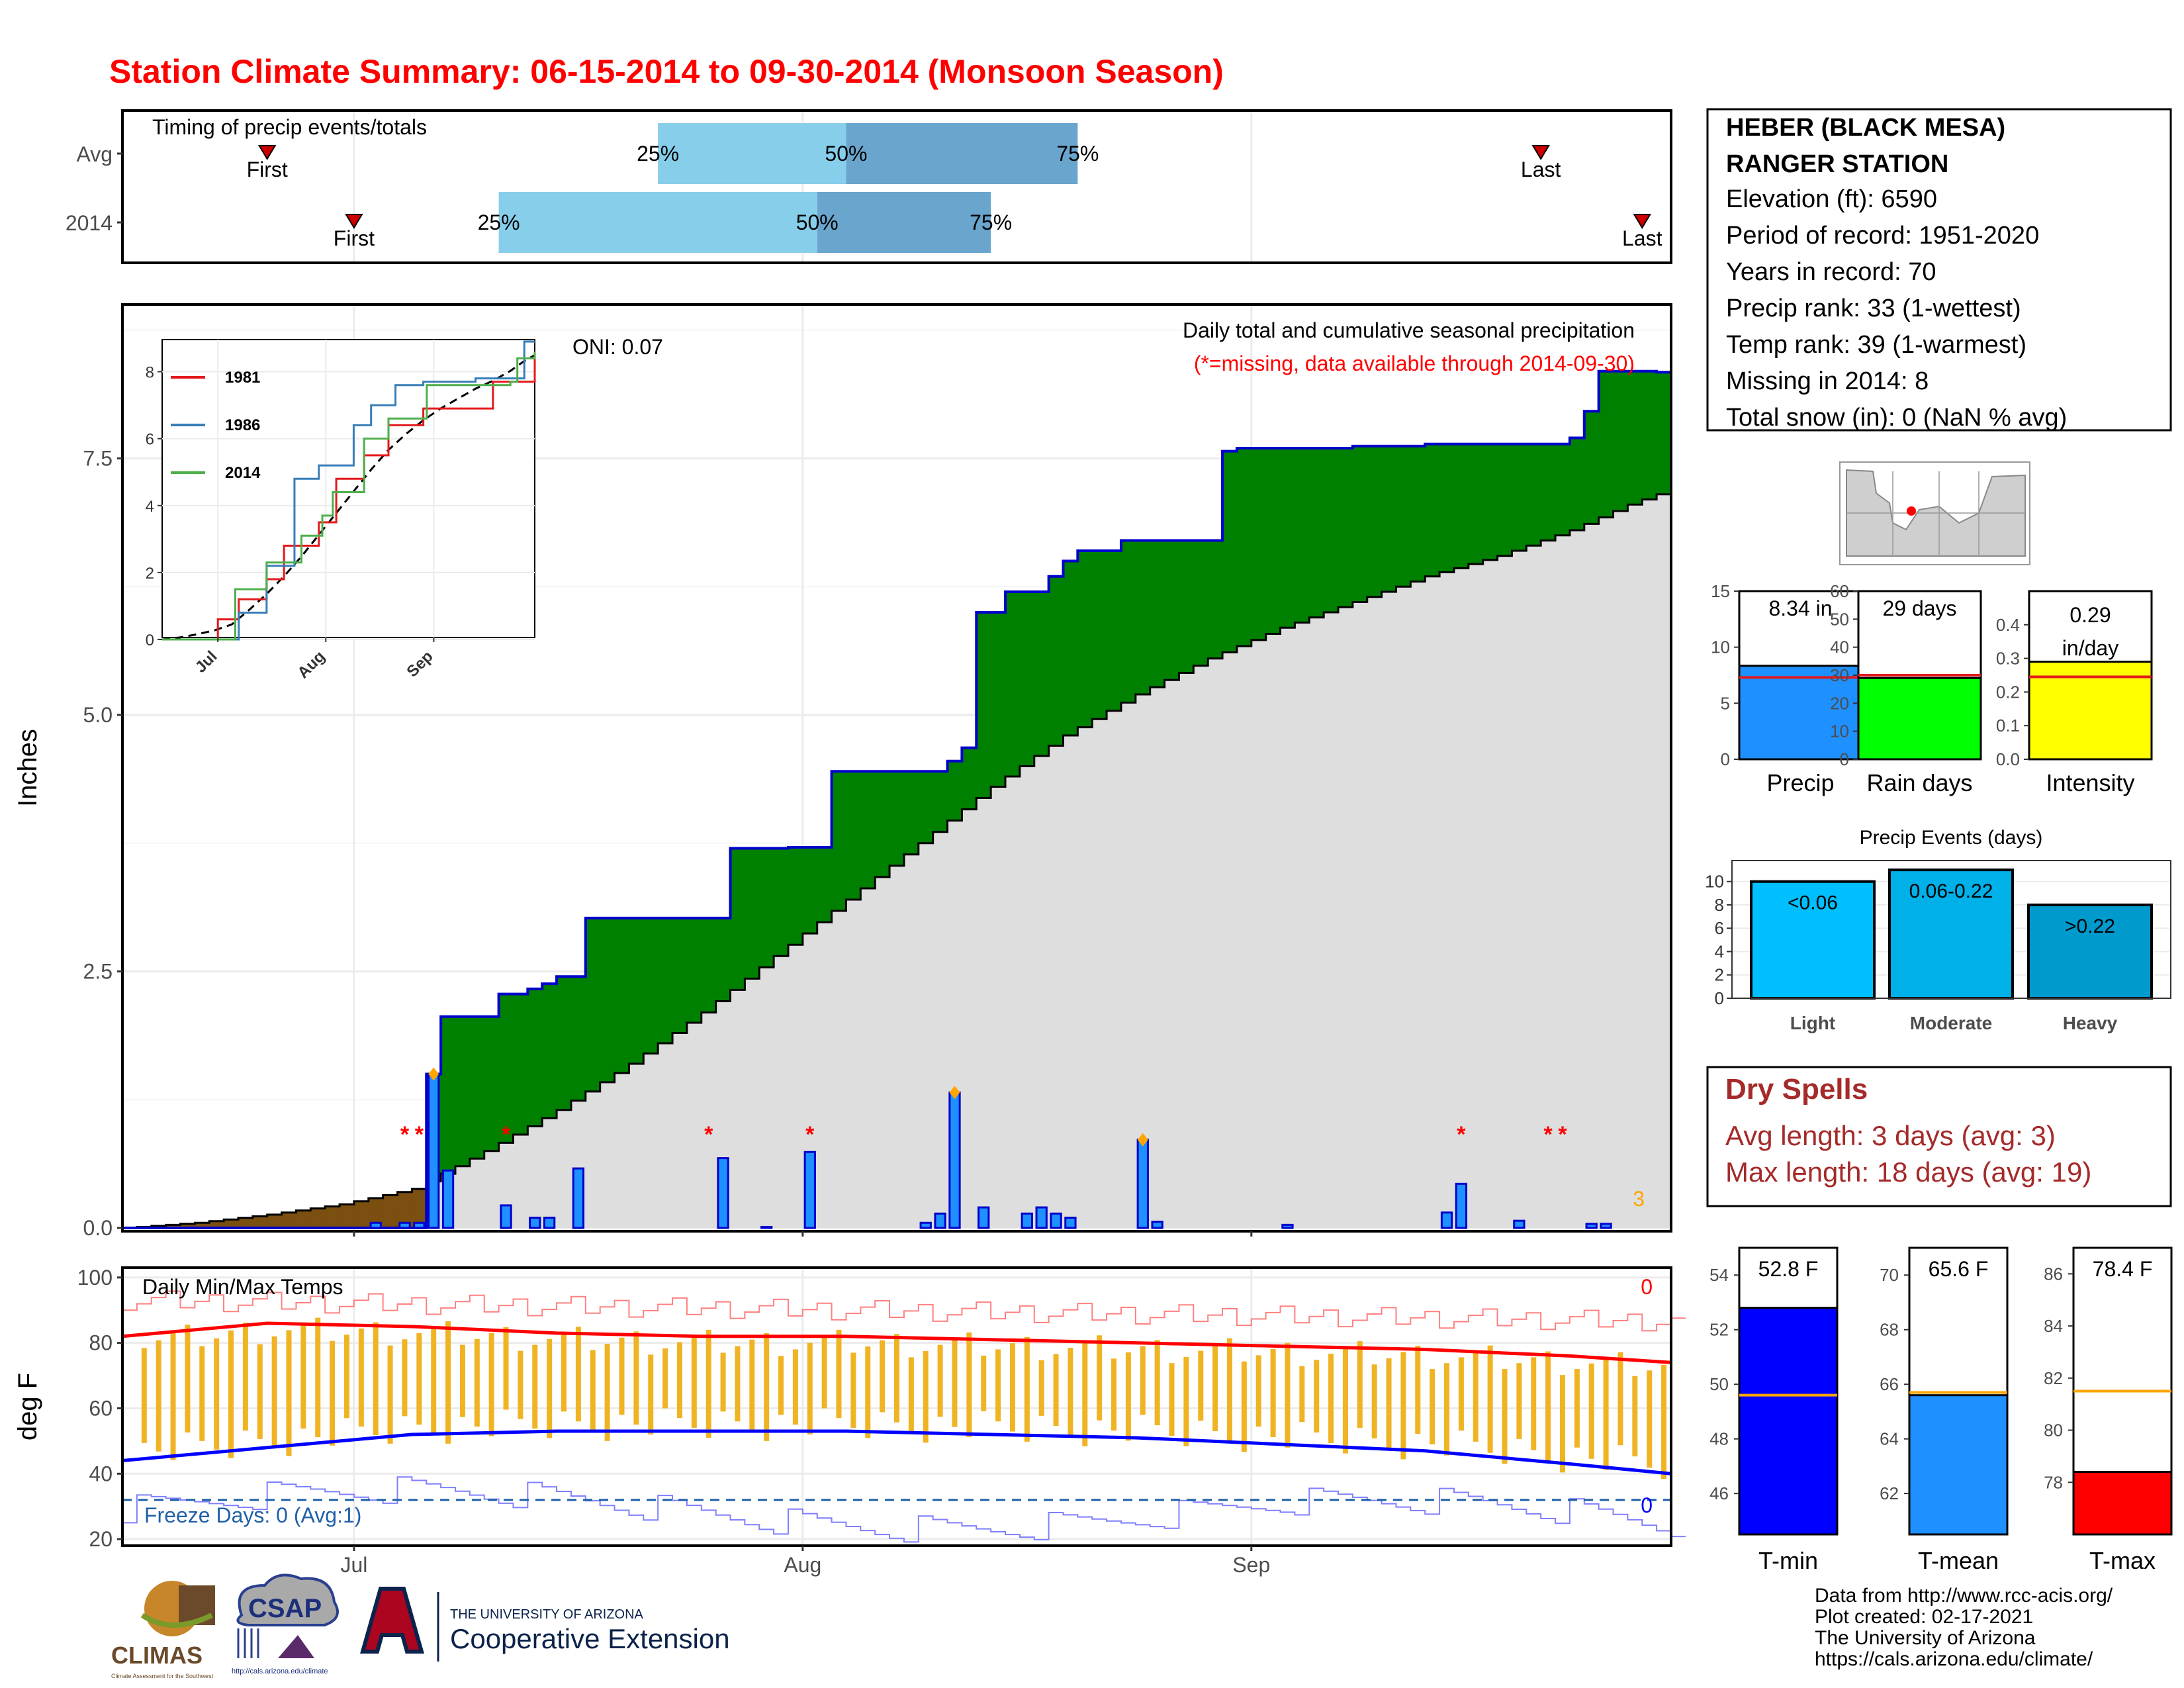 The image size is (2184, 1688). Describe the element at coordinates (547, 1614) in the screenshot. I see `ua-name: THE UNIVERSITY OF ARIZONA` at that location.